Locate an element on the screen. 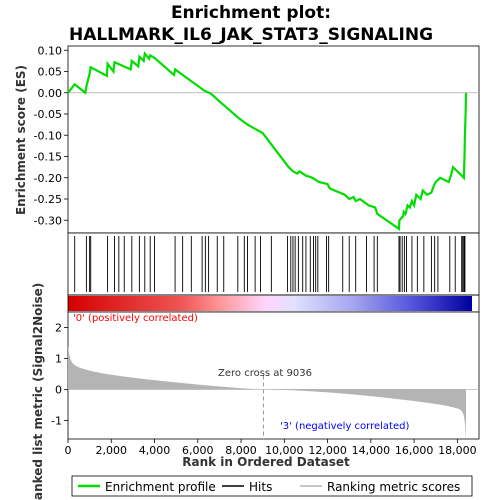 Image resolution: width=500 pixels, height=500 pixels. es-y-tick-label: 0.05 is located at coordinates (50, 72).